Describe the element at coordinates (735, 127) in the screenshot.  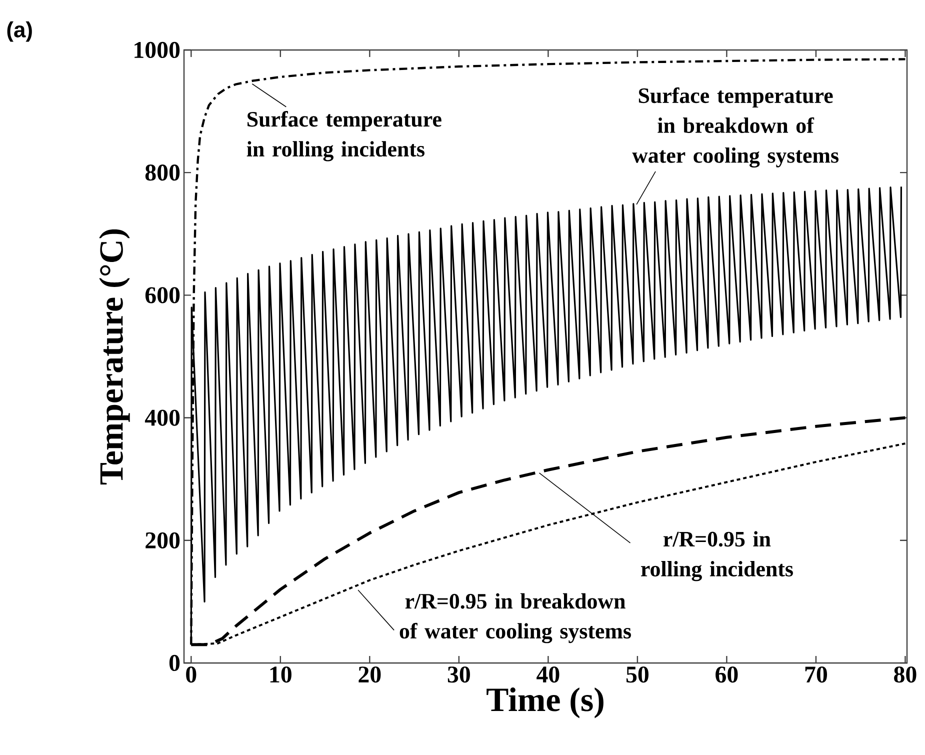
I see `annotation: Surface temperature in breakdown of water cooling systems` at that location.